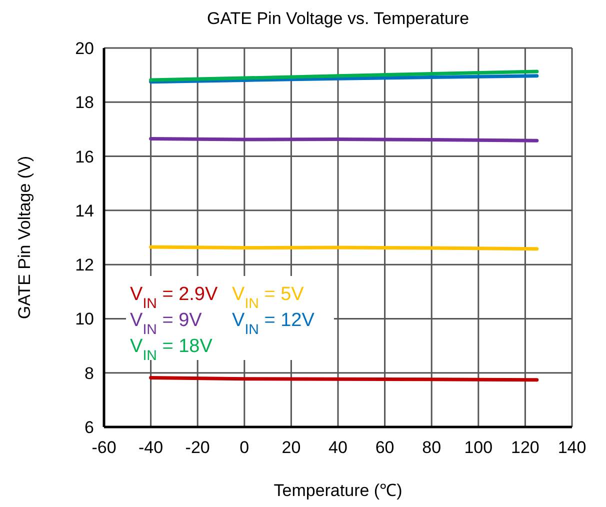 The height and width of the screenshot is (507, 606). I want to click on x-tick-label: 0, so click(245, 447).